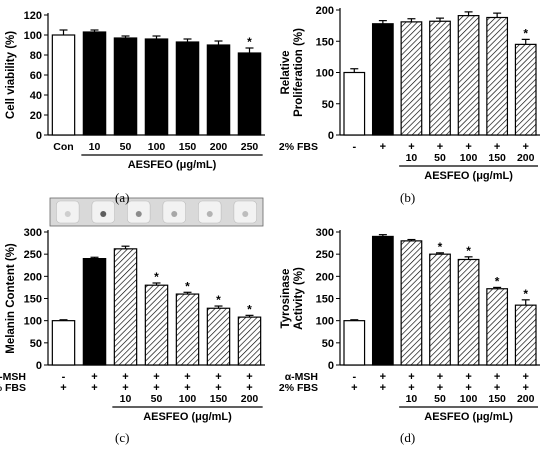  I want to click on y-axis-label: Cell viability (%), so click(11, 75).